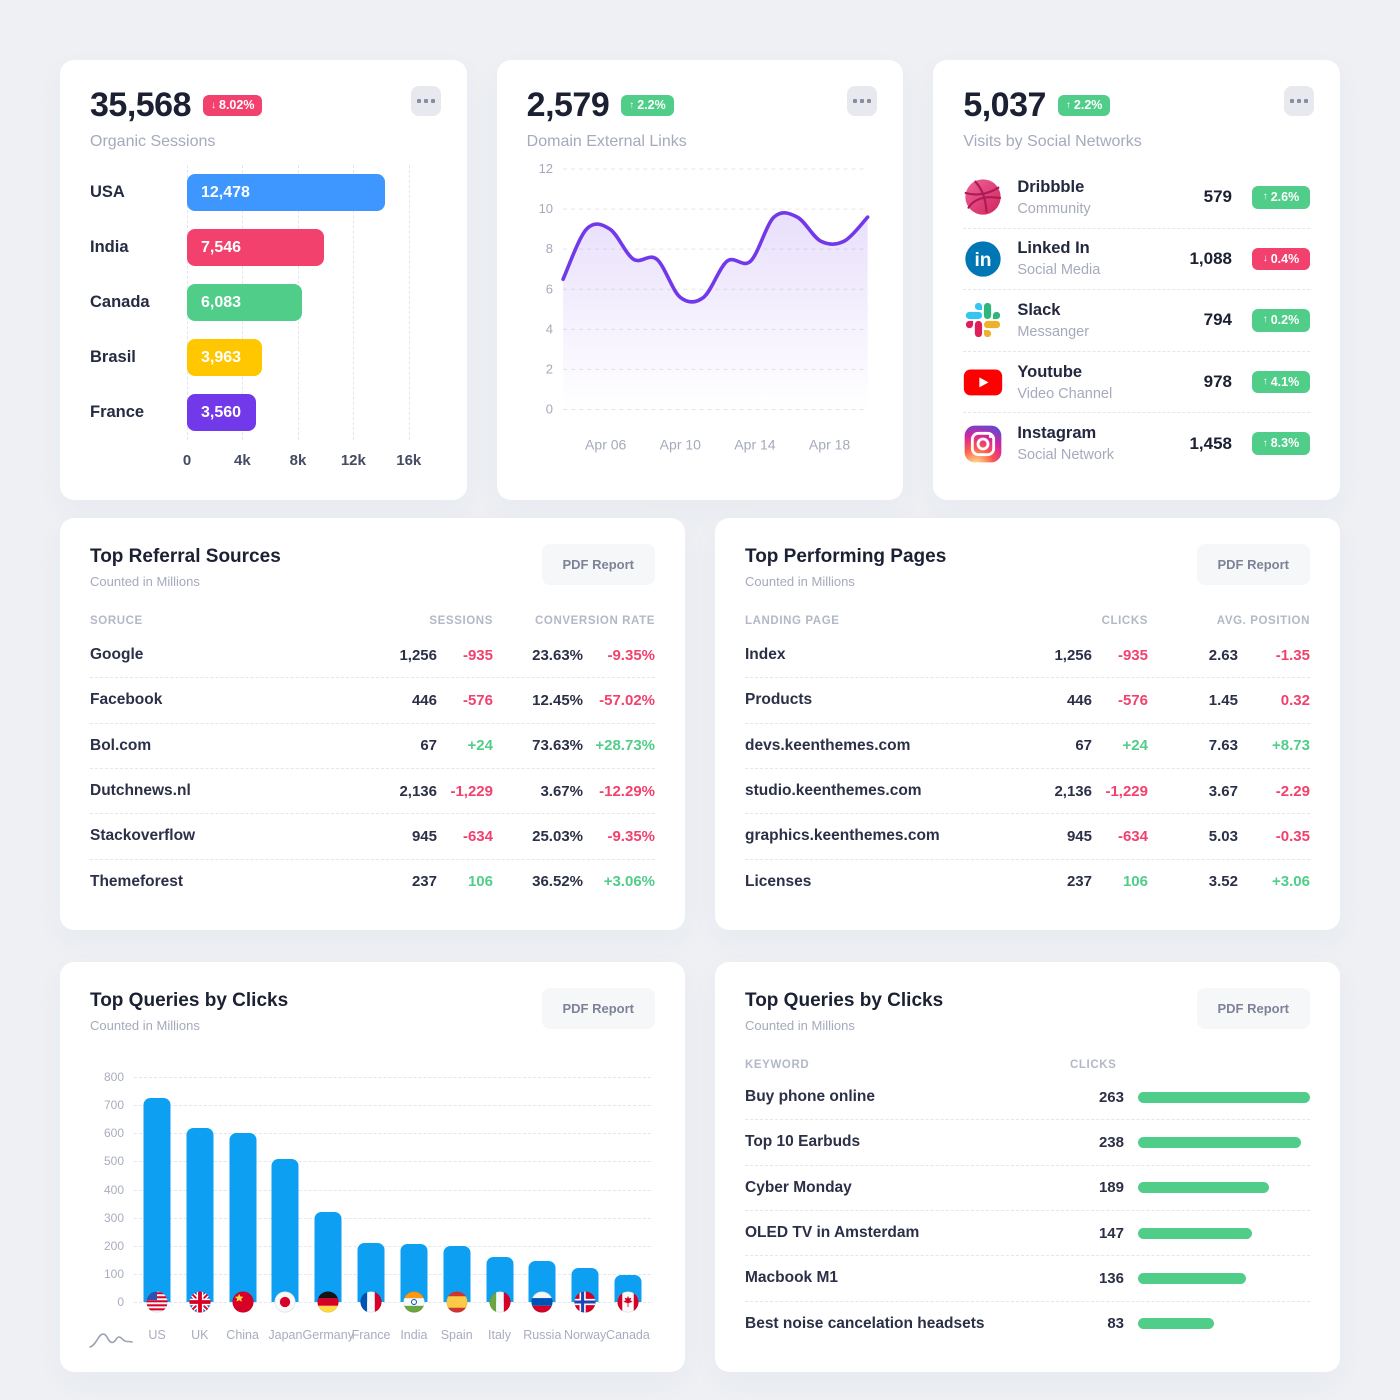 The image size is (1400, 1400). What do you see at coordinates (286, 192) in the screenshot?
I see `country-bar: 12,478` at bounding box center [286, 192].